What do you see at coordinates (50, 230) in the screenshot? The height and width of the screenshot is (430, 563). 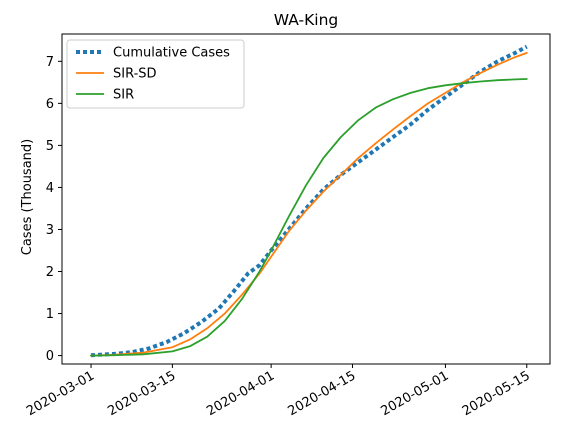 I see `y-tick-label: 3` at bounding box center [50, 230].